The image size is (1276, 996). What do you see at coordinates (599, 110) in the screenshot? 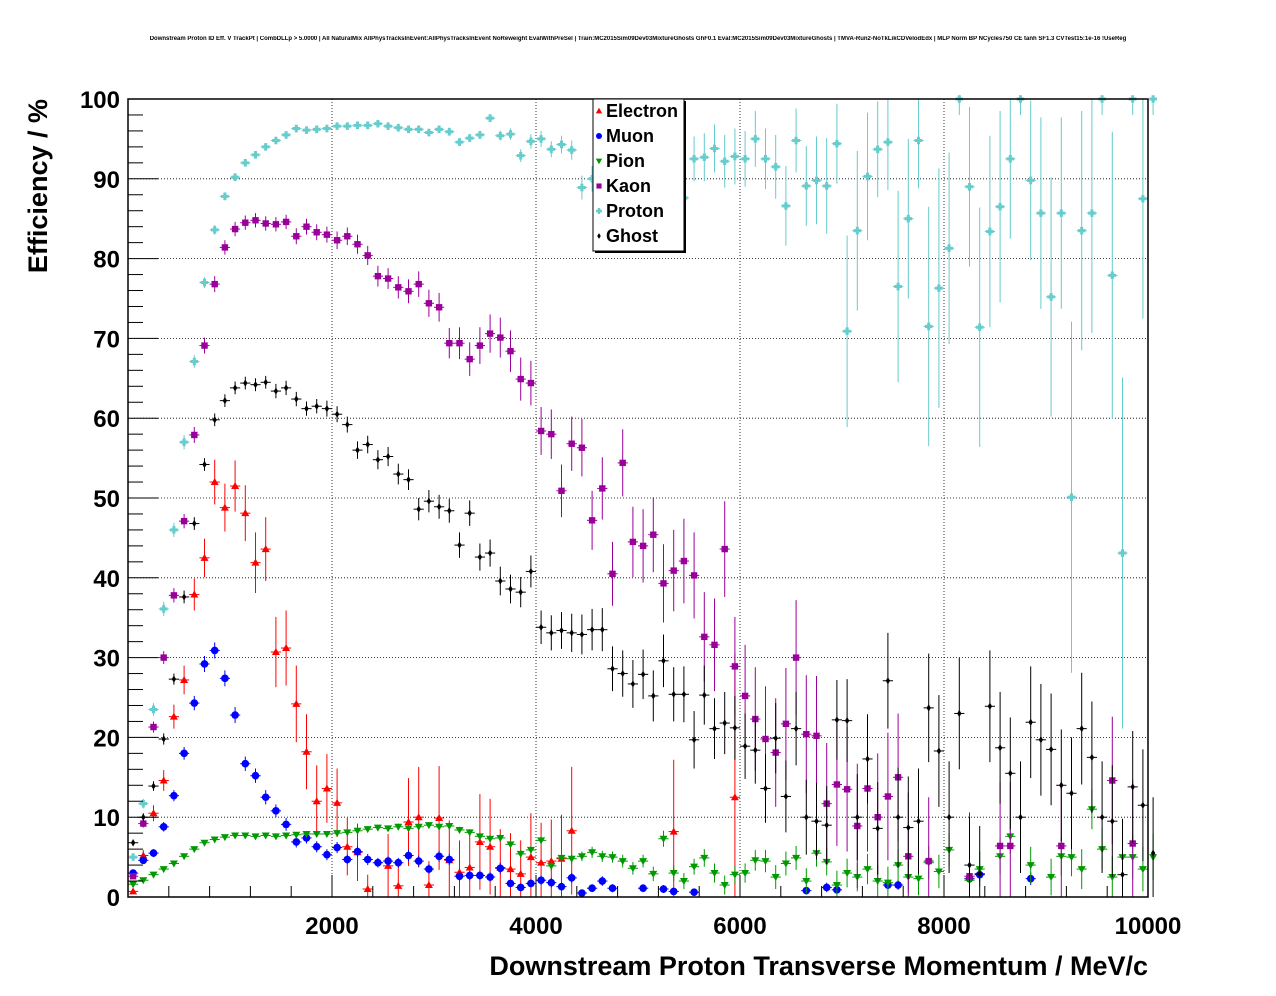
I see `legend-marker-electron` at bounding box center [599, 110].